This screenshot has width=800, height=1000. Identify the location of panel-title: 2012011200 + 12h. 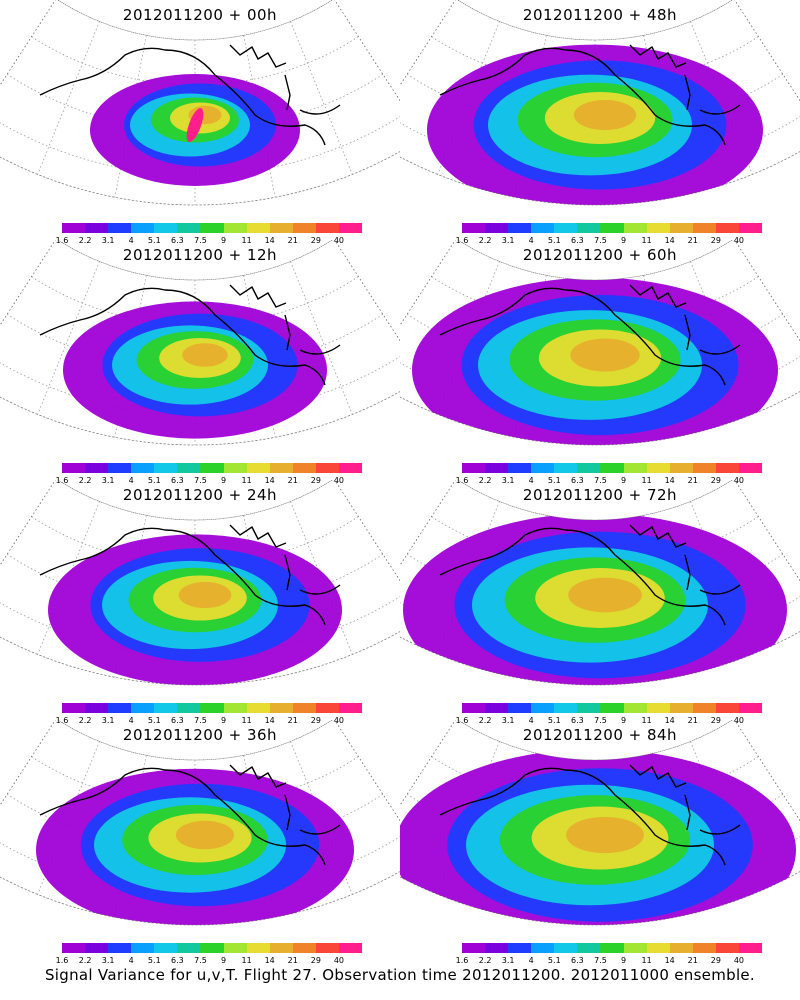
(200, 255).